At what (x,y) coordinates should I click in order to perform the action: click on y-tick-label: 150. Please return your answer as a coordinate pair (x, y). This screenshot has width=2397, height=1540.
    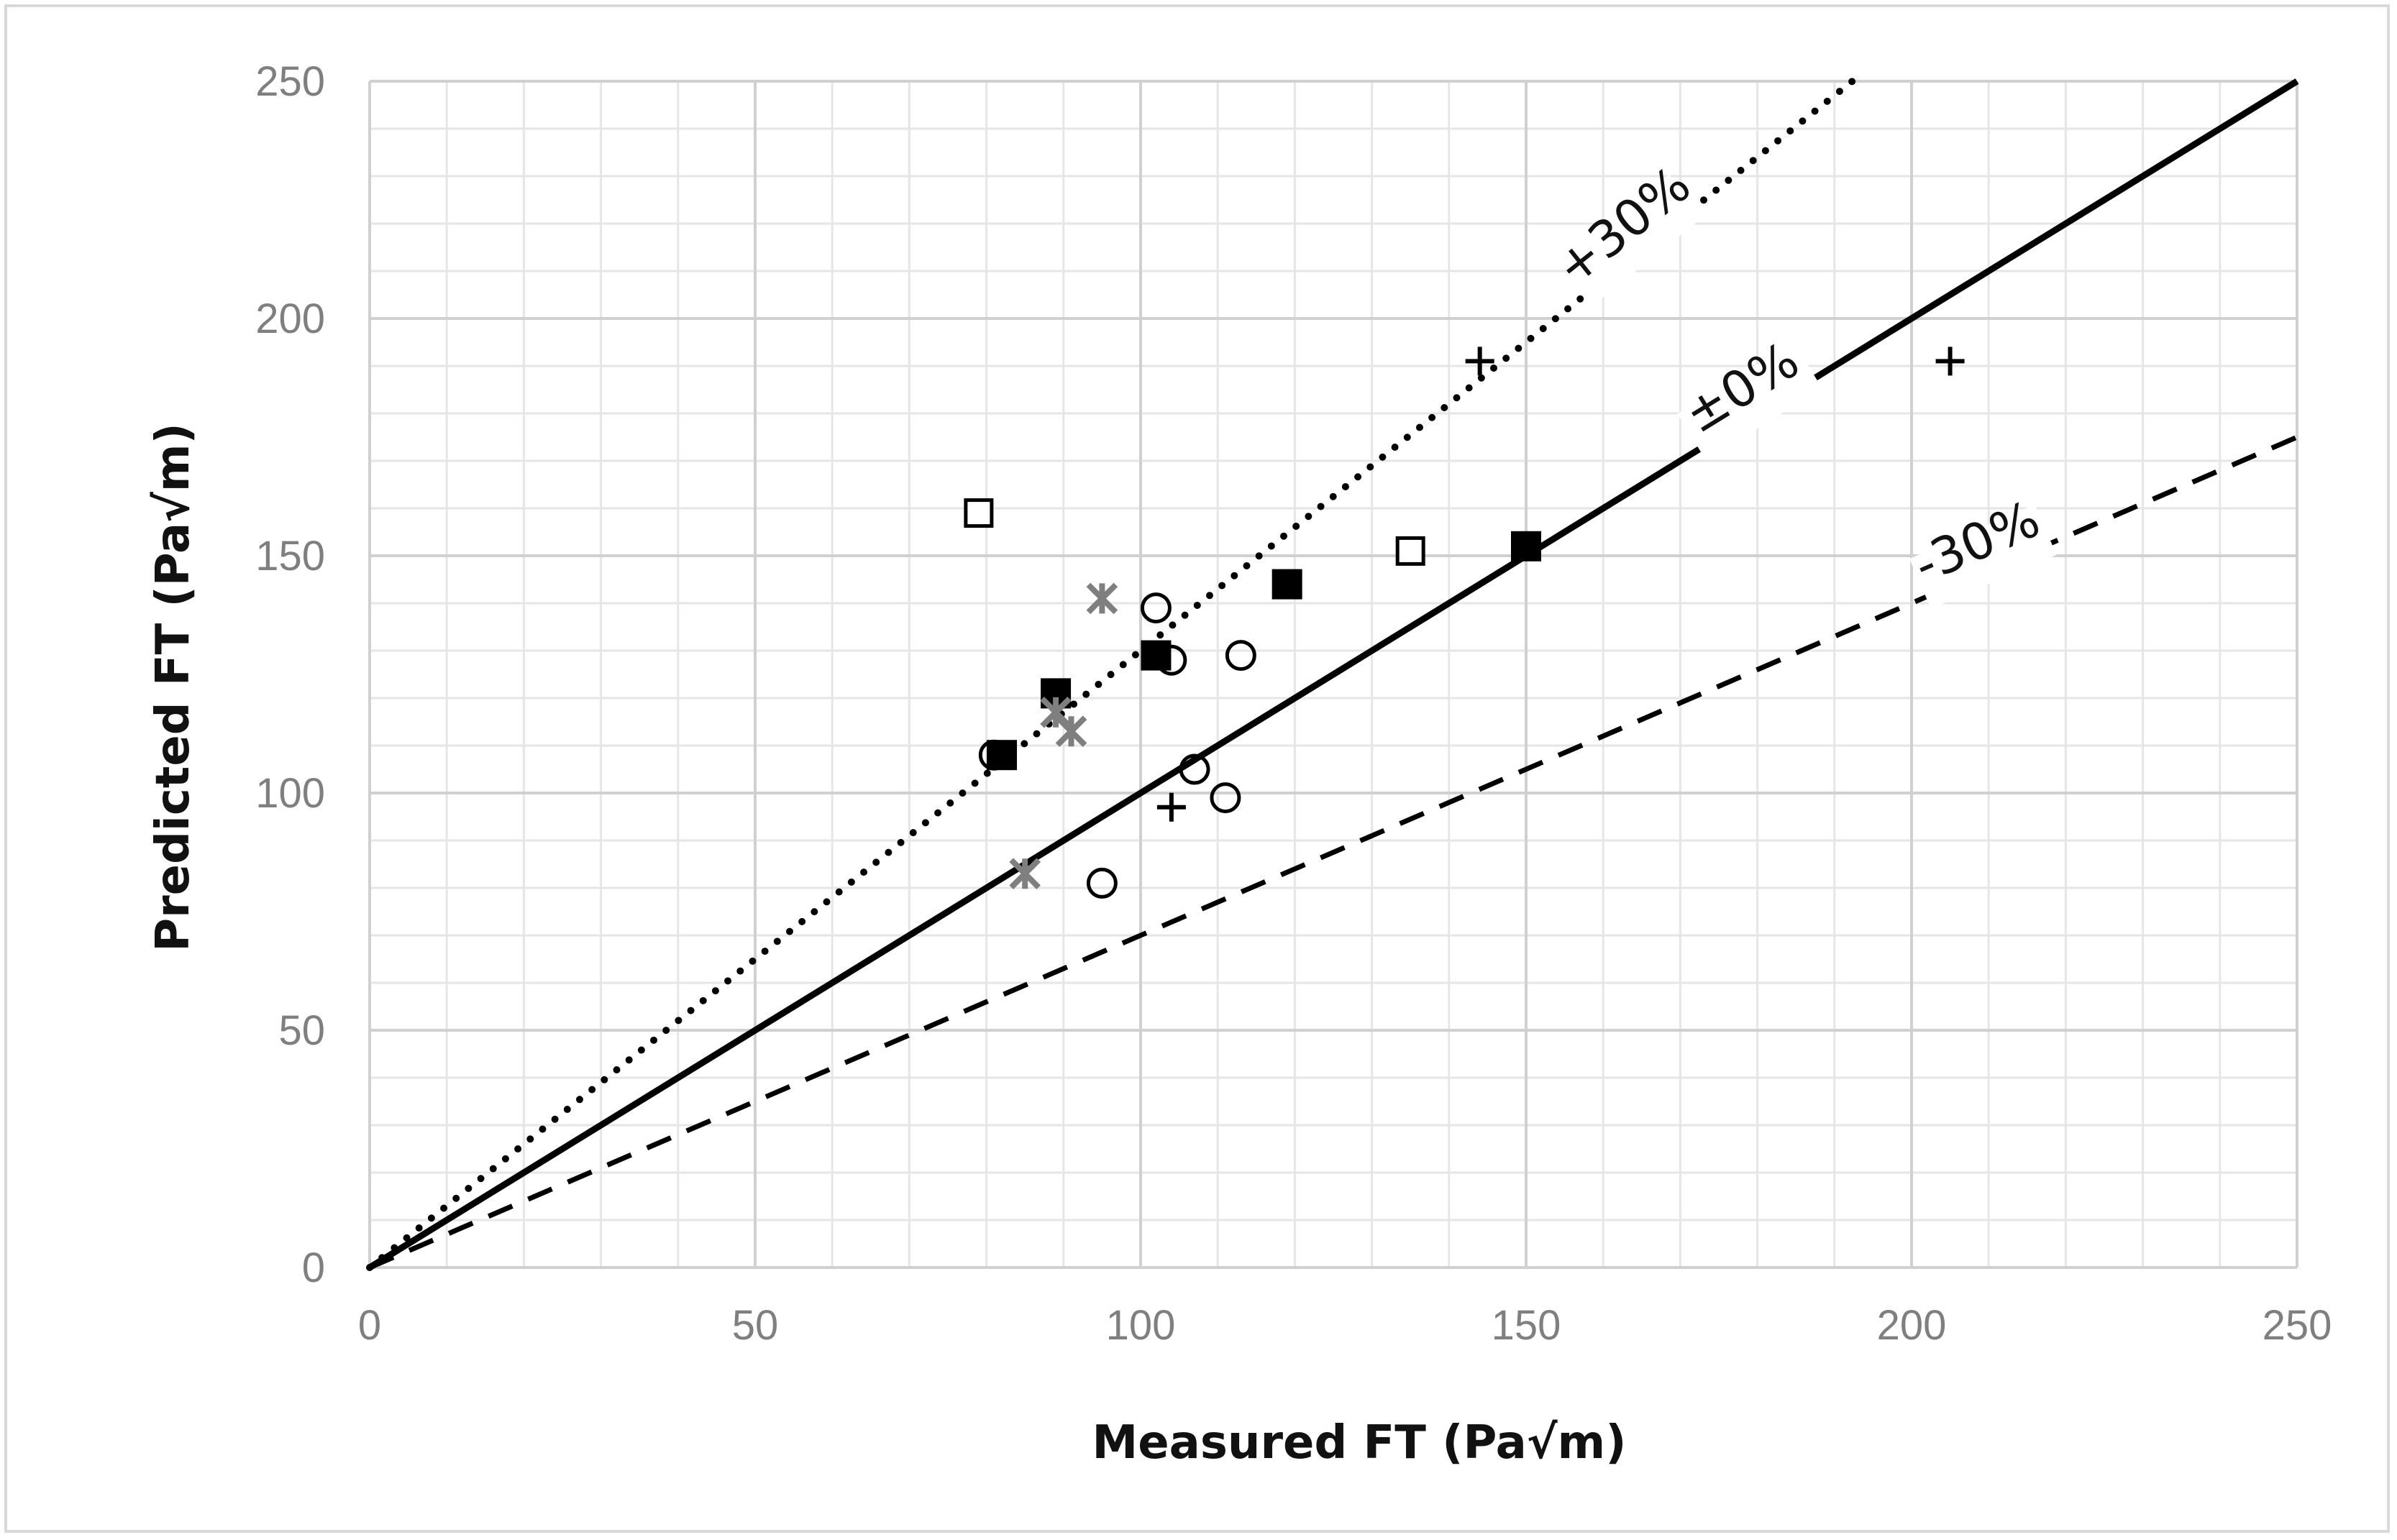
    Looking at the image, I should click on (290, 556).